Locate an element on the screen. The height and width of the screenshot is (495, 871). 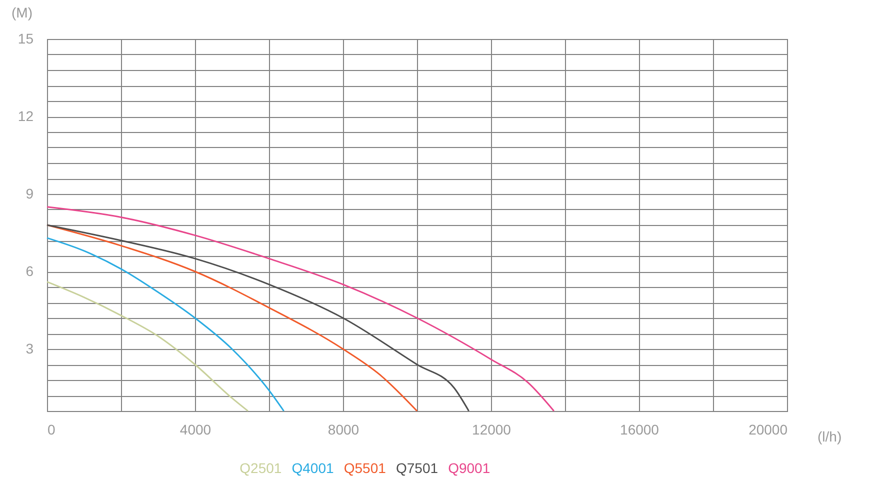
x-tick-label: 12000 is located at coordinates (492, 430).